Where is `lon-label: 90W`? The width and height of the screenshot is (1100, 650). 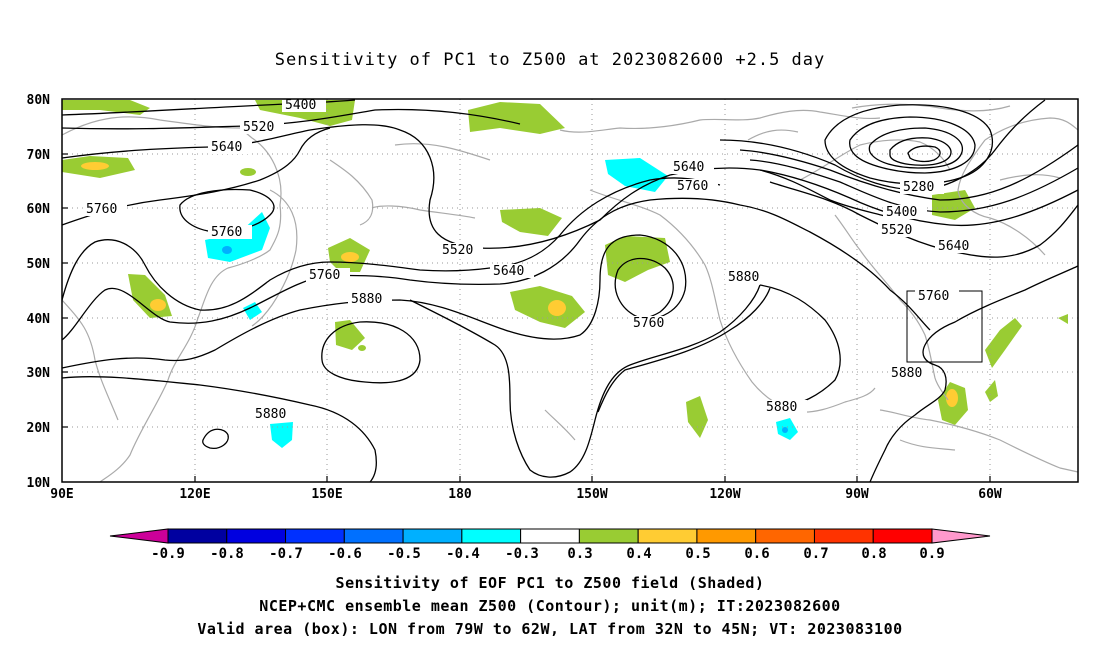 lon-label: 90W is located at coordinates (857, 494).